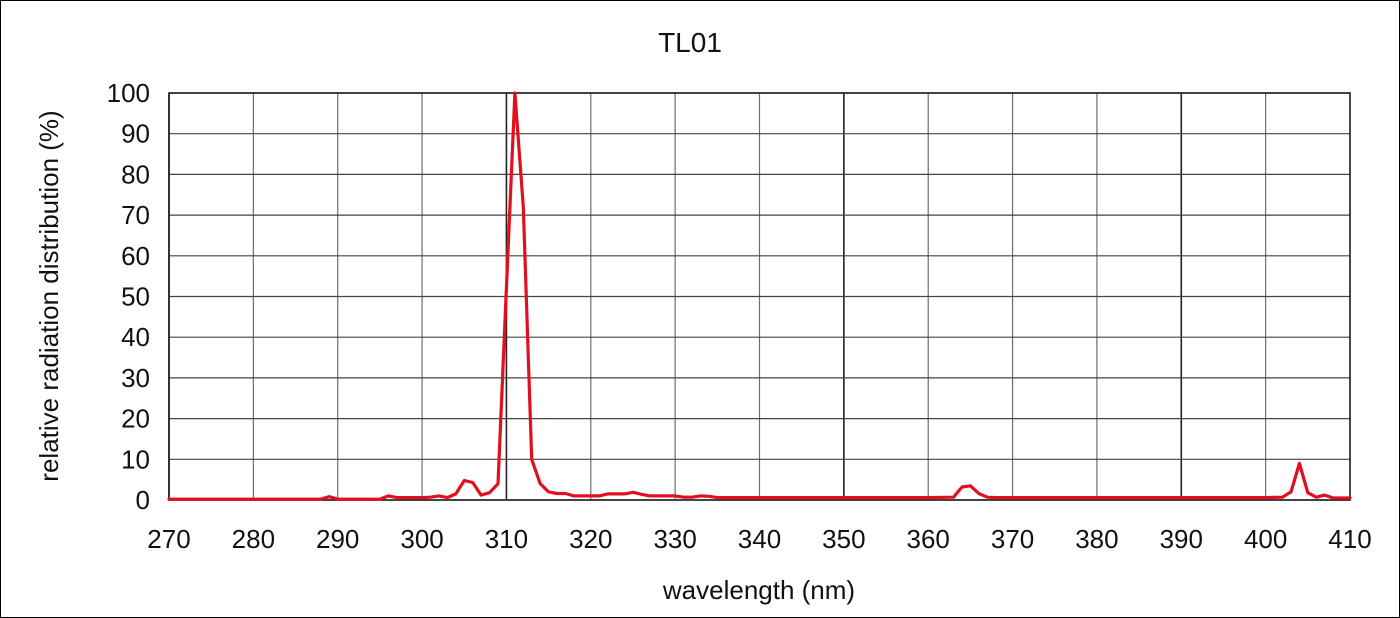  What do you see at coordinates (928, 539) in the screenshot?
I see `x-tick-label: 360` at bounding box center [928, 539].